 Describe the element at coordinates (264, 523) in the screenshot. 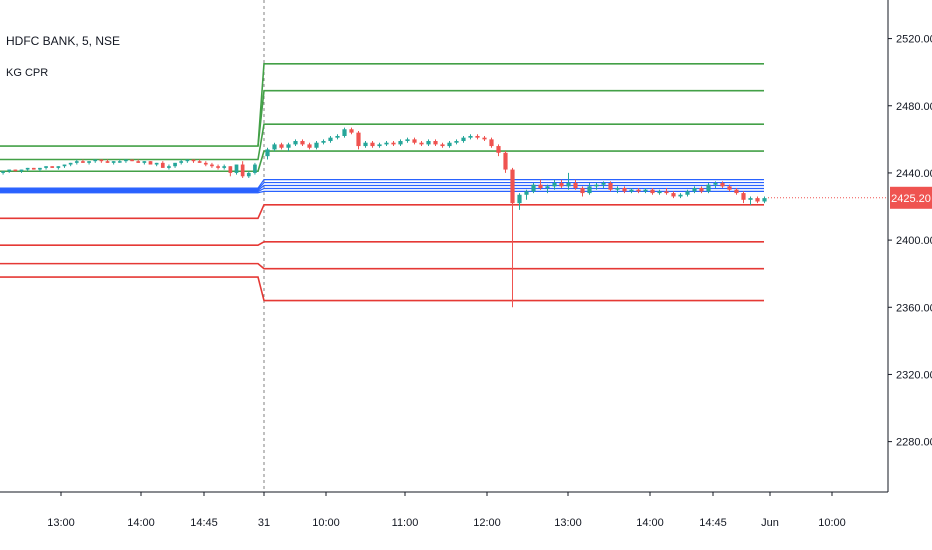

I see `time-tick-label: 31` at that location.